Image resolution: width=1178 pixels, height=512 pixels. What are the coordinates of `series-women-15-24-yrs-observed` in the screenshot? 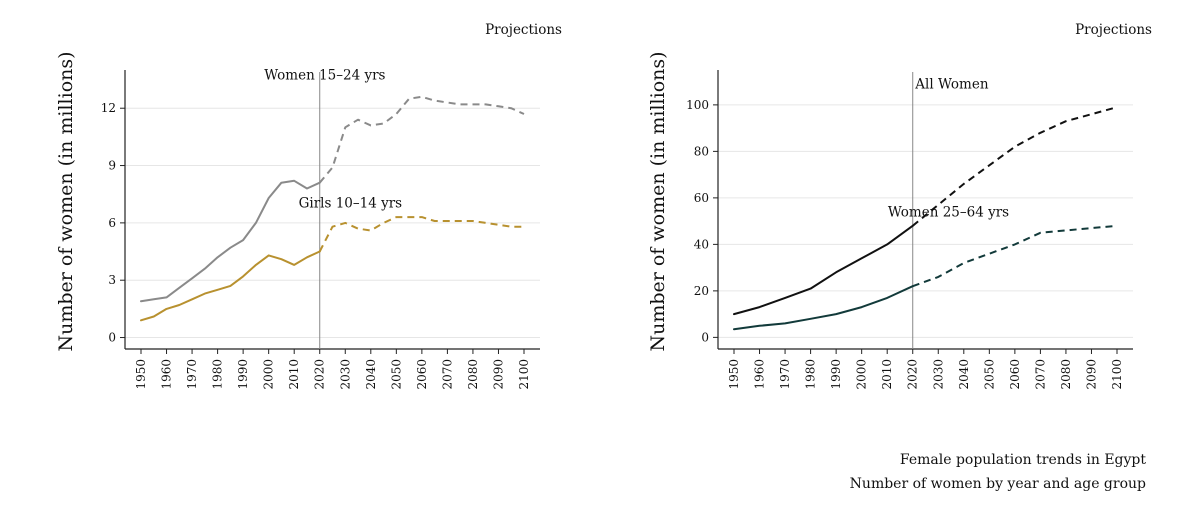 It's located at (230, 241).